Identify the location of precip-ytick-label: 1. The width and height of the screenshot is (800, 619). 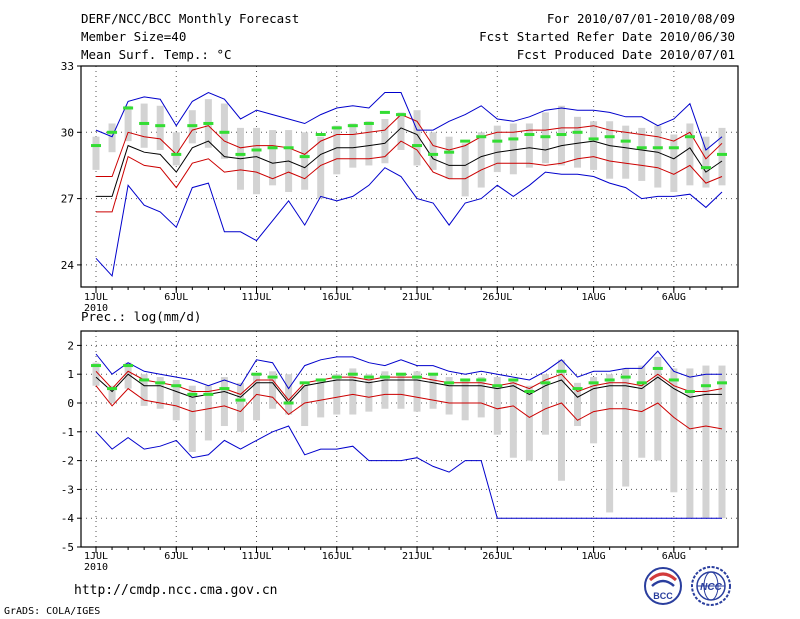
(70, 374).